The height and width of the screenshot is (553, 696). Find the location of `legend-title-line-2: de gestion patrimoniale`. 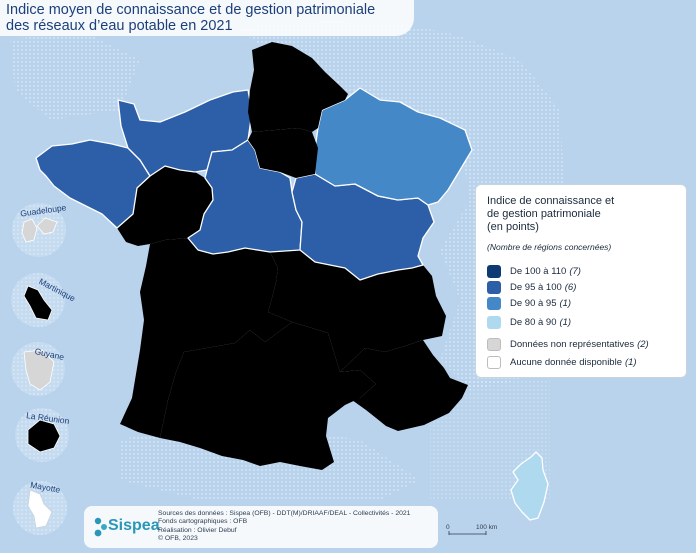

legend-title-line-2: de gestion patrimoniale is located at coordinates (544, 214).